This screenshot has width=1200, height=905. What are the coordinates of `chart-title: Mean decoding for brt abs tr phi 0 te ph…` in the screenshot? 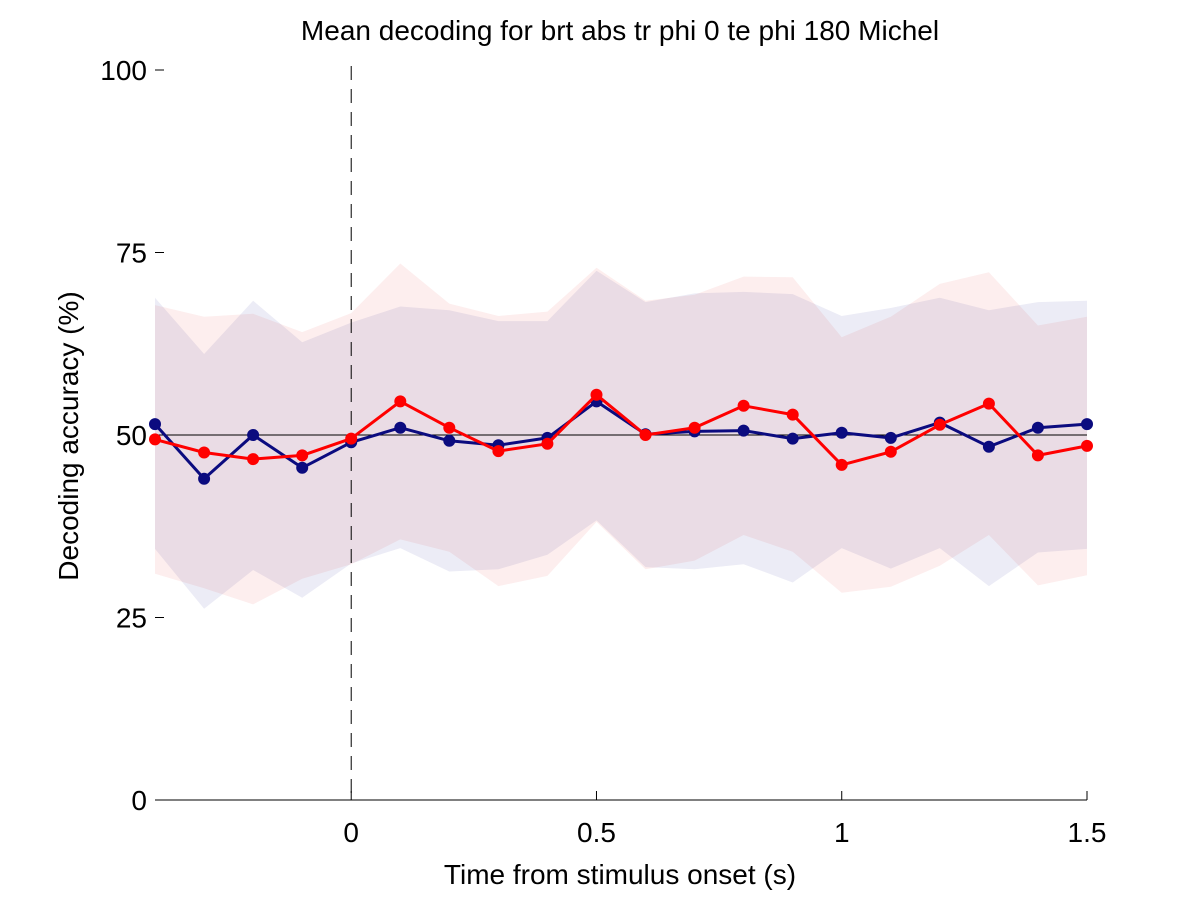 It's located at (620, 30).